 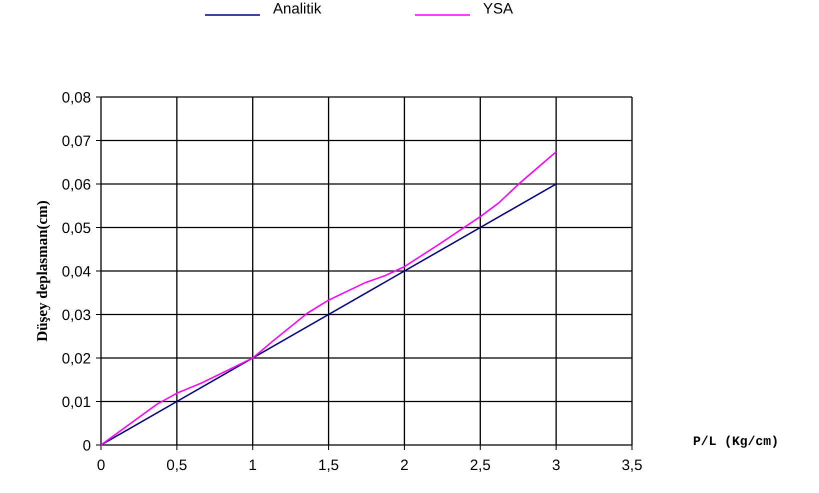 I want to click on y-tick-label: 0,08, so click(x=76, y=97).